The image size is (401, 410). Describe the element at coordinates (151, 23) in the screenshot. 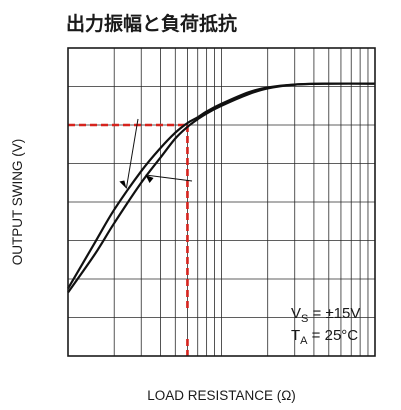

I see `chart-title: 出力振幅と負荷抵抗` at that location.